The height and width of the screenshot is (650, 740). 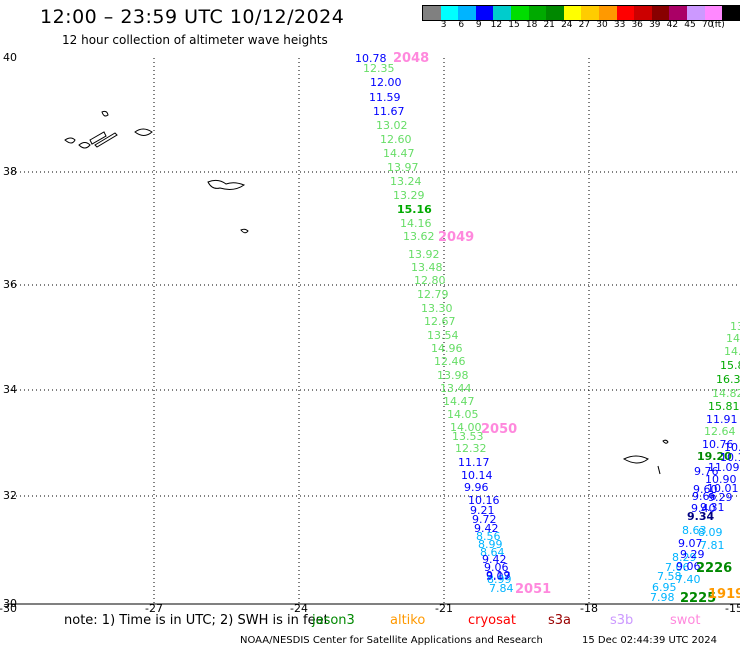 I want to click on track-a-value: 8.56, so click(x=488, y=536).